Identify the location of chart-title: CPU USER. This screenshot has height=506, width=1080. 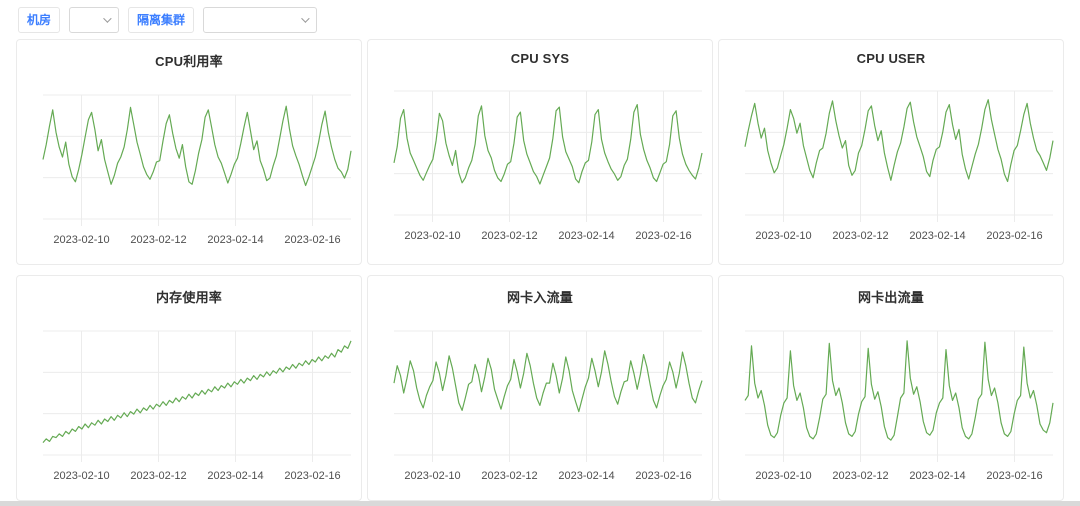
(891, 58).